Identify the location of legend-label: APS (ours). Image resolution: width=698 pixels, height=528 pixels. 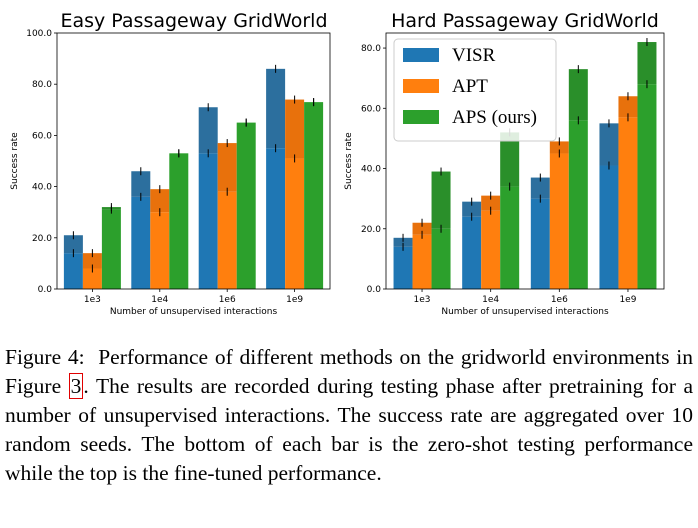
(494, 117).